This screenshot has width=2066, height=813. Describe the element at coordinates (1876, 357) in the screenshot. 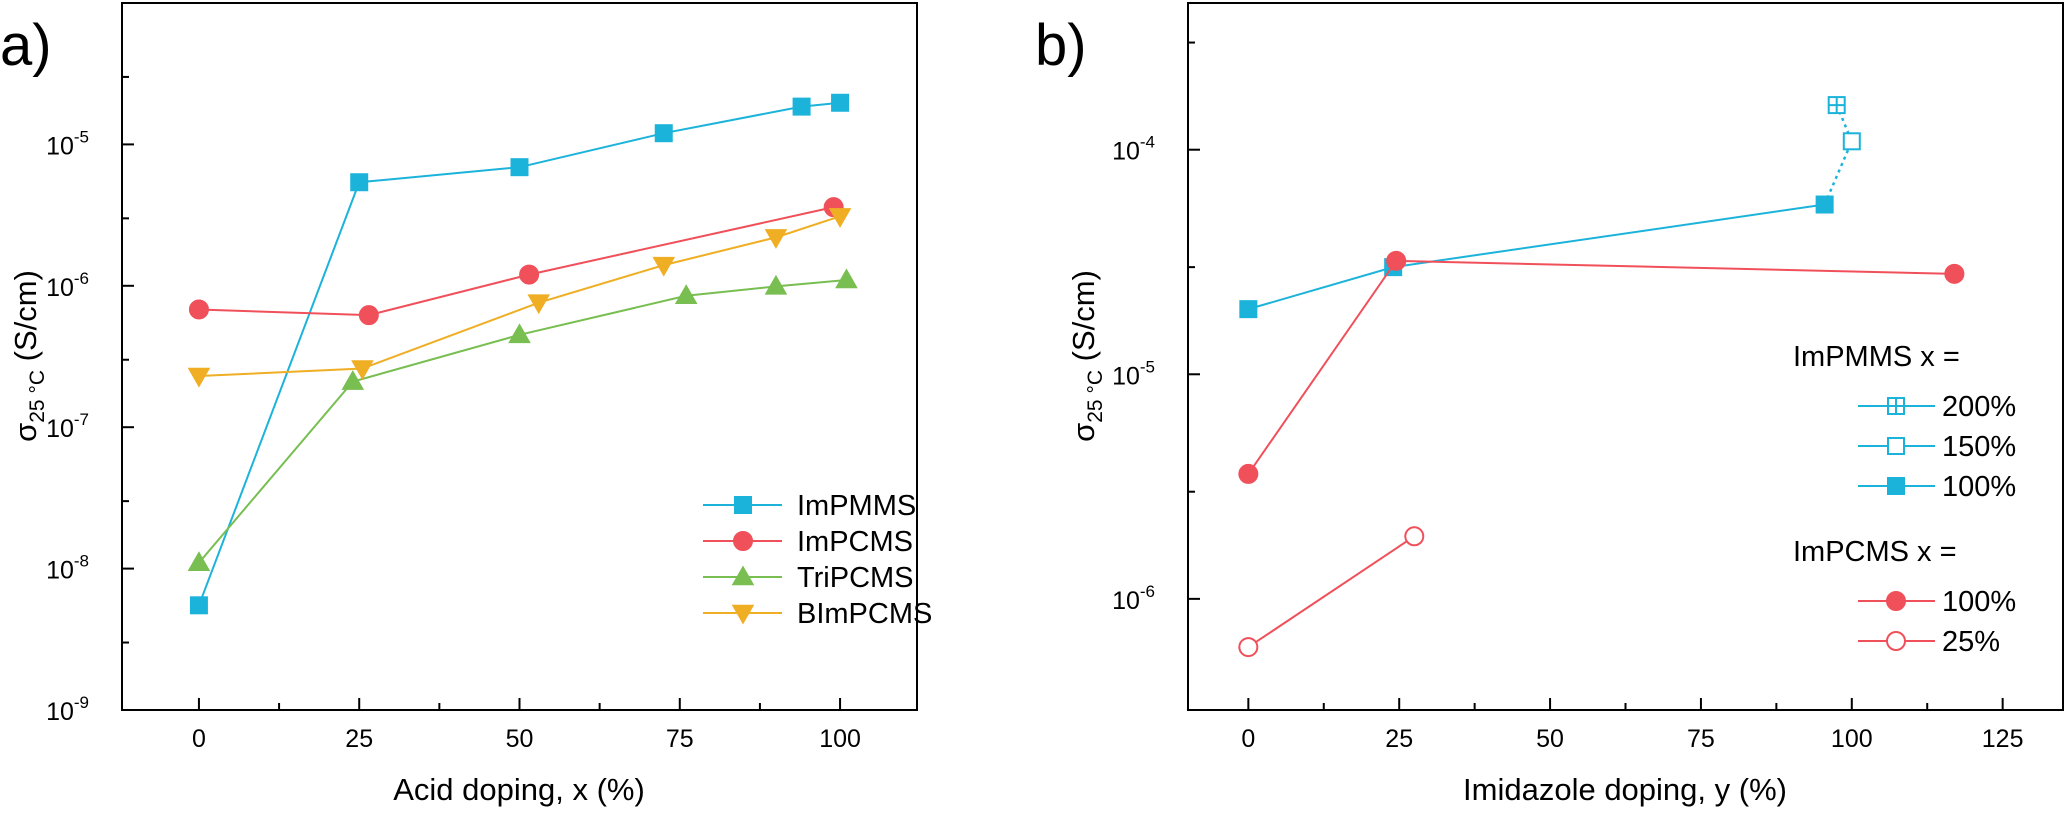

I see `legend-group-title: ImPMMS x =` at that location.